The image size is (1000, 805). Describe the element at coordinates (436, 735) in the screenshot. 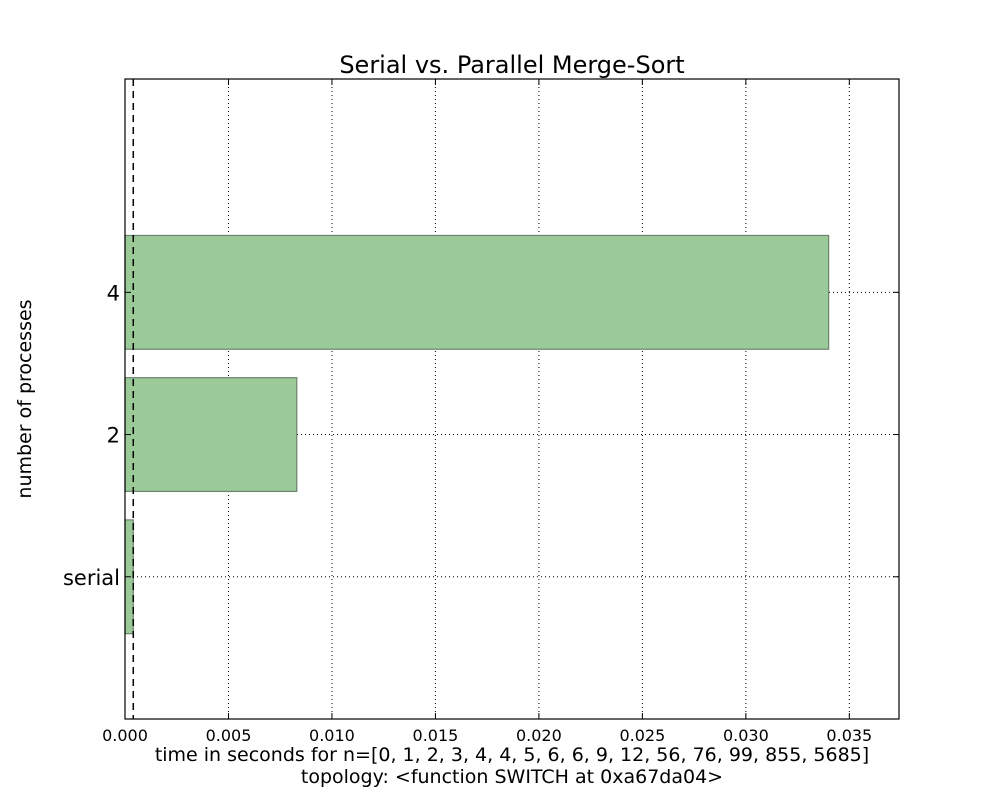

I see `x-tick-label: 0.015` at that location.